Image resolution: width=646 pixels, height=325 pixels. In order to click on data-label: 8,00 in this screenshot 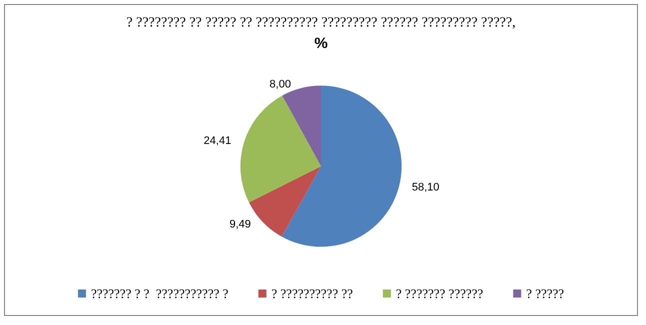, I will do `click(280, 84)`.